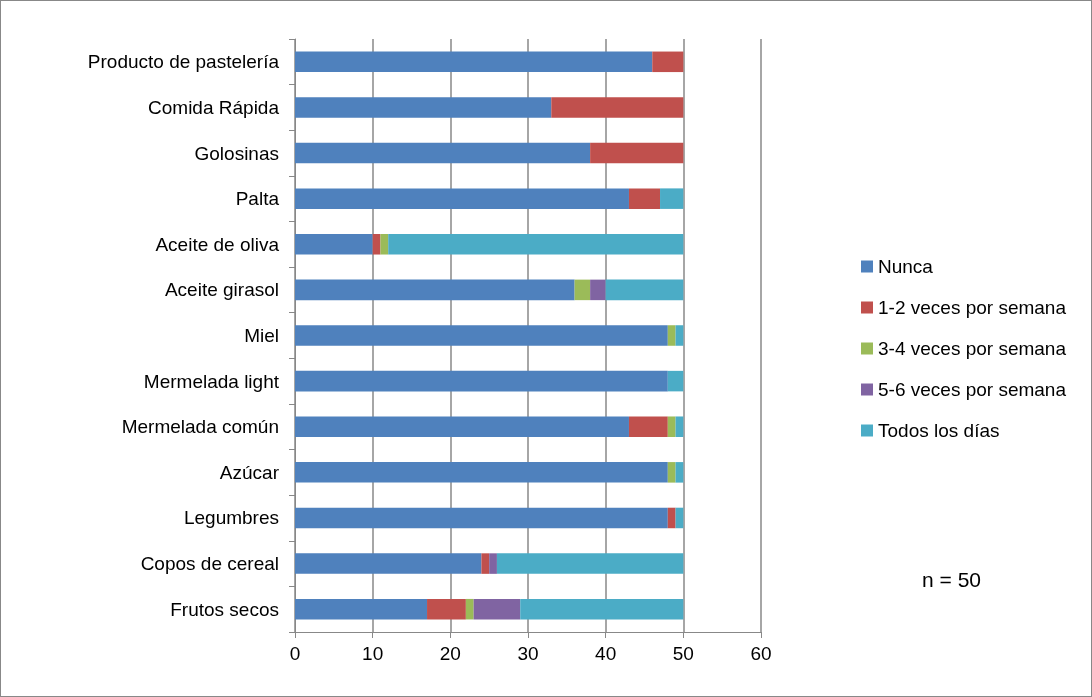 This screenshot has height=697, width=1092. What do you see at coordinates (183, 62) in the screenshot?
I see `y-tick-label: Producto de pastelería` at bounding box center [183, 62].